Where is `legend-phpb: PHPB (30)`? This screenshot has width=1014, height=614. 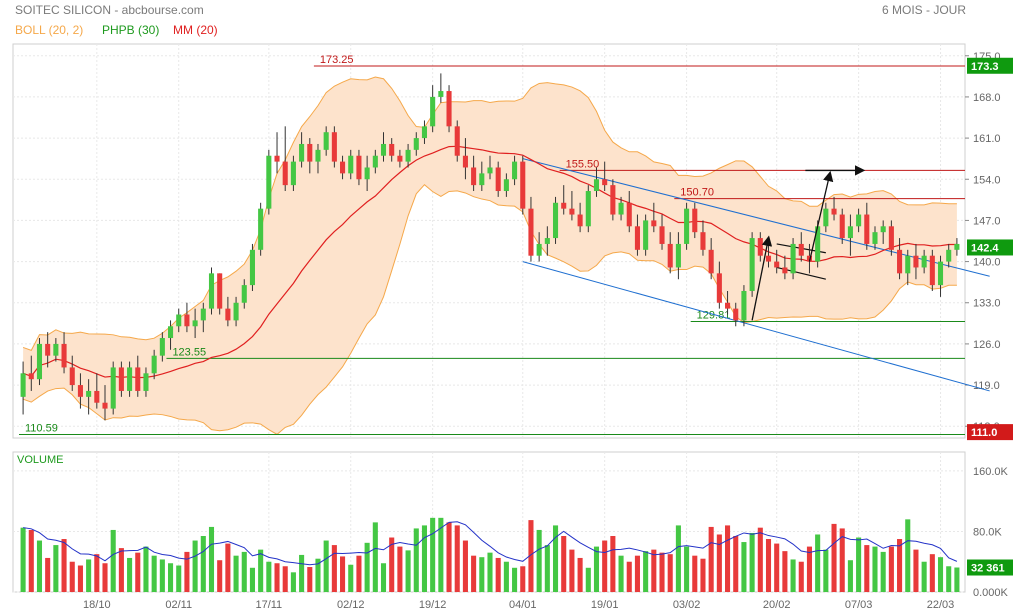 legend-phpb: PHPB (30) is located at coordinates (131, 30).